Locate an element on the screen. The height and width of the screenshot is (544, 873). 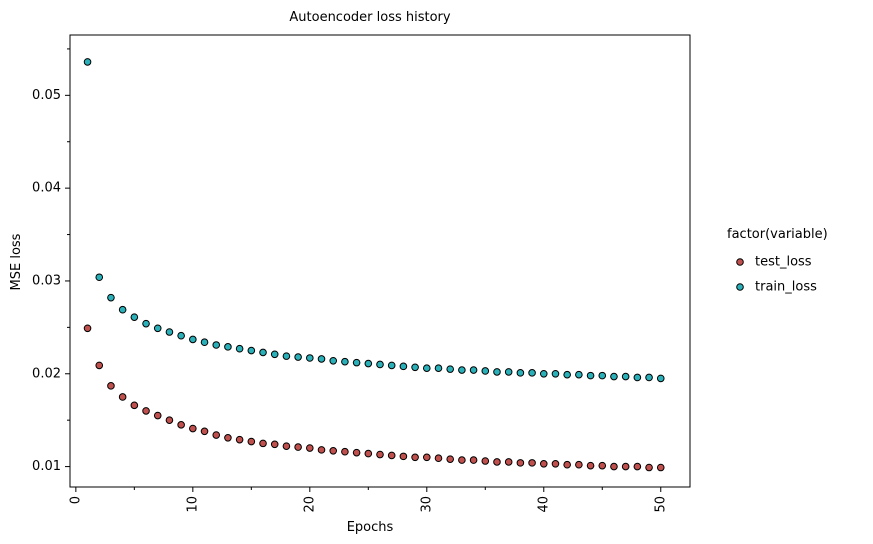
legend-label-train_loss: train_loss is located at coordinates (786, 287).